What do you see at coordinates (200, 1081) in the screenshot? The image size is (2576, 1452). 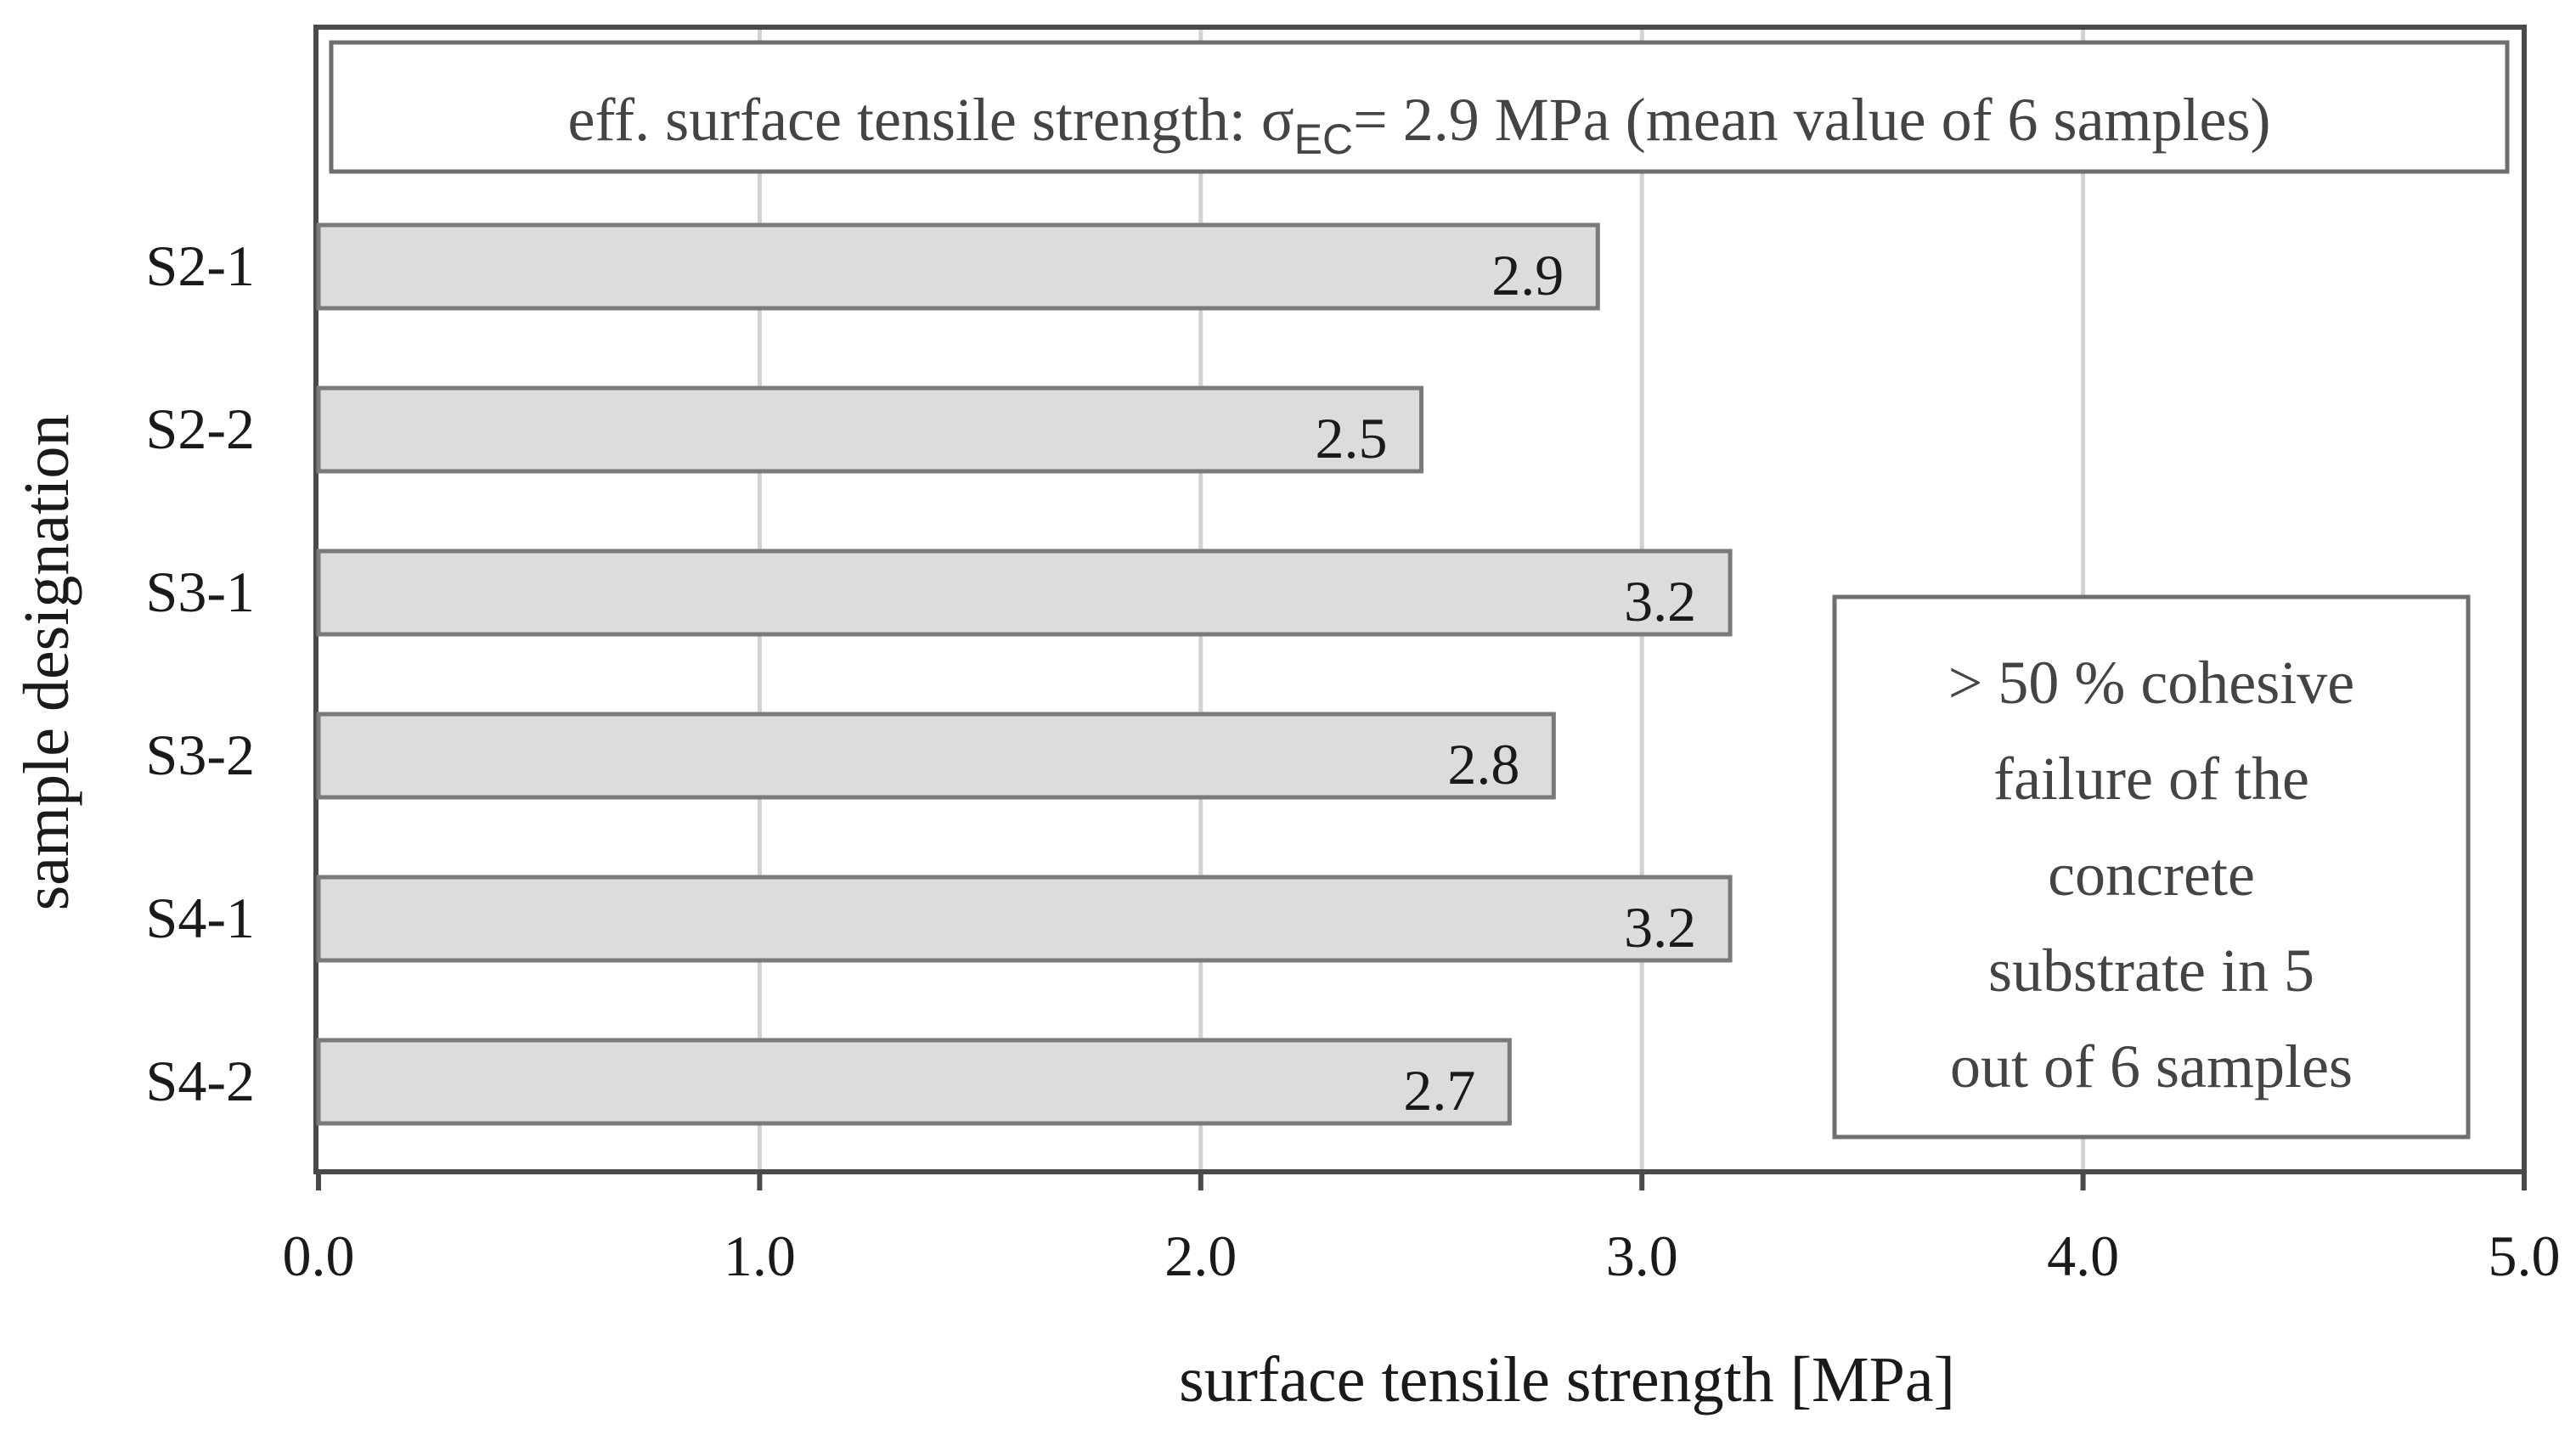 I see `category-label: S4-2` at bounding box center [200, 1081].